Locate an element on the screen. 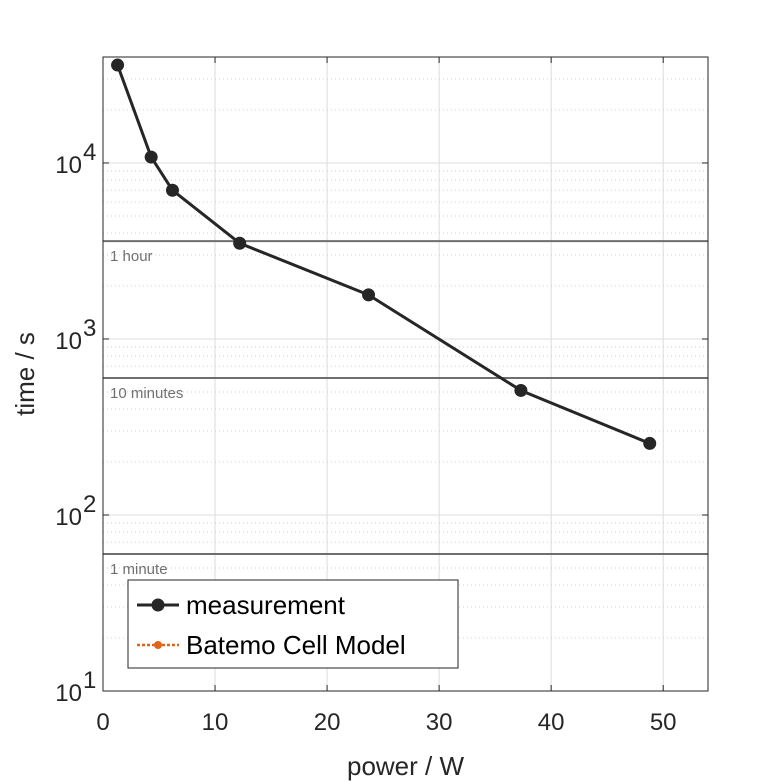  legend: measurement Batemo Cell Model is located at coordinates (293, 624).